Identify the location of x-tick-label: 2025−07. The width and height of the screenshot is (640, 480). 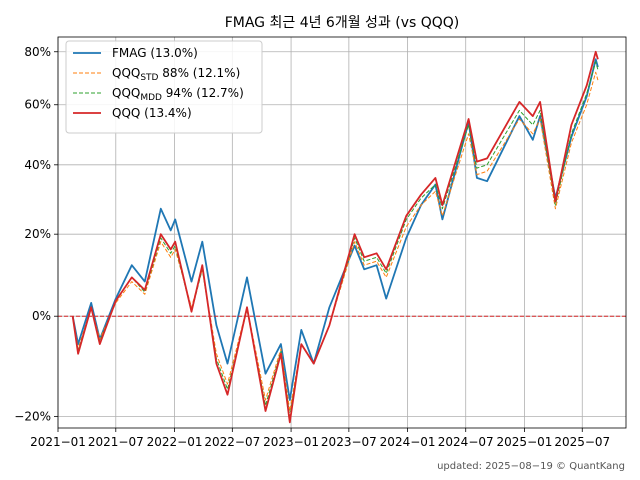
(582, 442).